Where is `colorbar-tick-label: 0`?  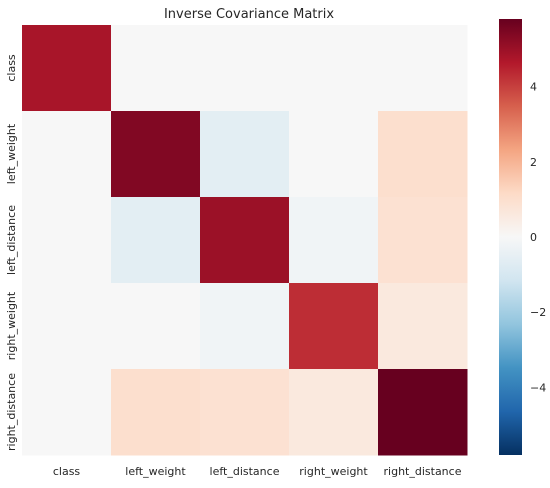
colorbar-tick-label: 0 is located at coordinates (533, 237).